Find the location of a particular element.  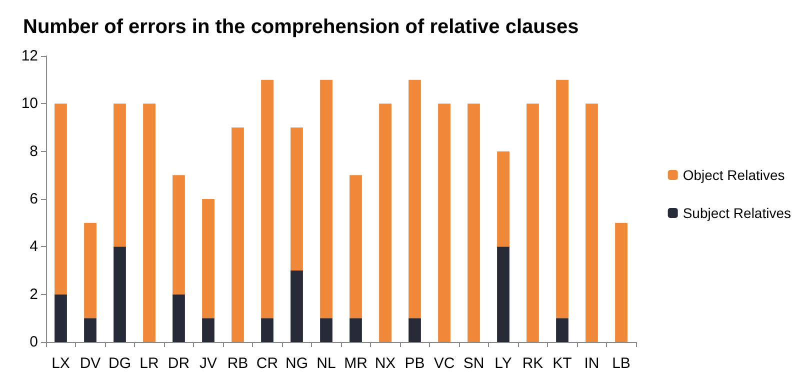

y-tick-label: 6 is located at coordinates (34, 199).